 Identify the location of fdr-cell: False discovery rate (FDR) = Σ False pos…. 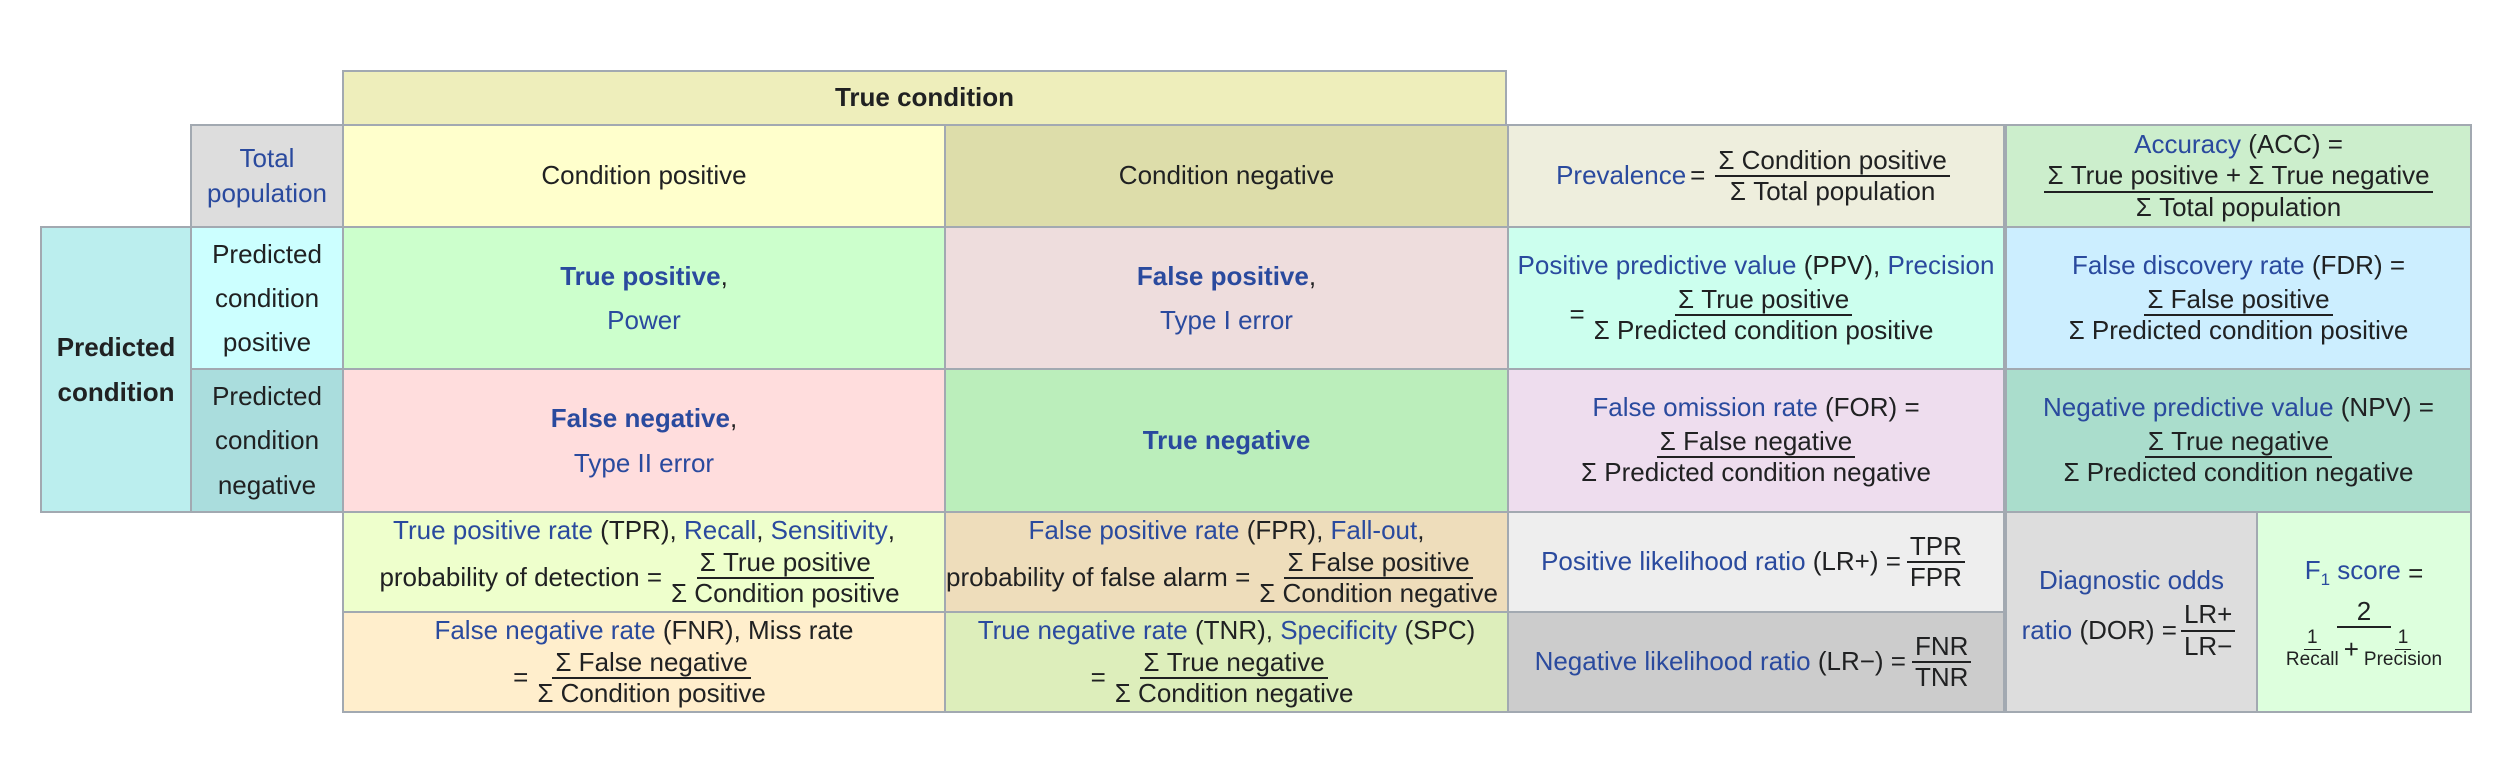
(2238, 298).